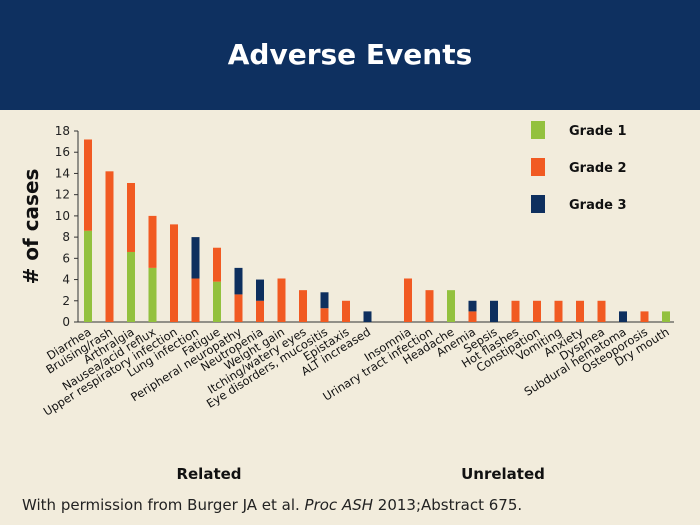 Image resolution: width=700 pixels, height=525 pixels. Describe the element at coordinates (62, 216) in the screenshot. I see `y-tick-label: 10` at that location.